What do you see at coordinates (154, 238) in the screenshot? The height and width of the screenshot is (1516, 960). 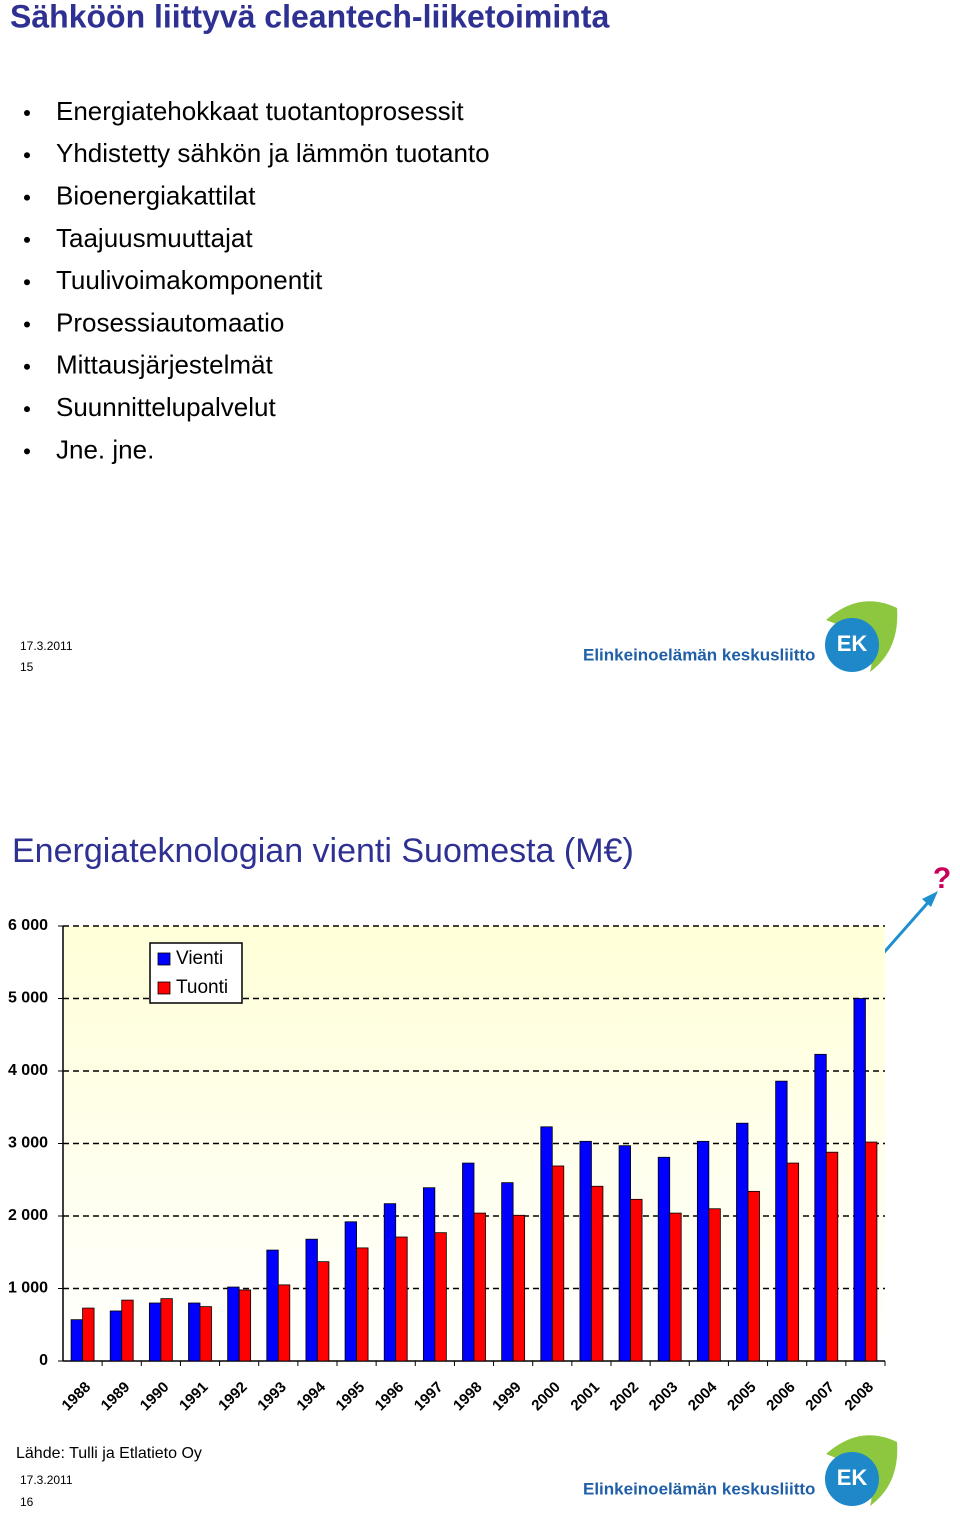 I see `bullet-text: Taajuusmuuttajat` at bounding box center [154, 238].